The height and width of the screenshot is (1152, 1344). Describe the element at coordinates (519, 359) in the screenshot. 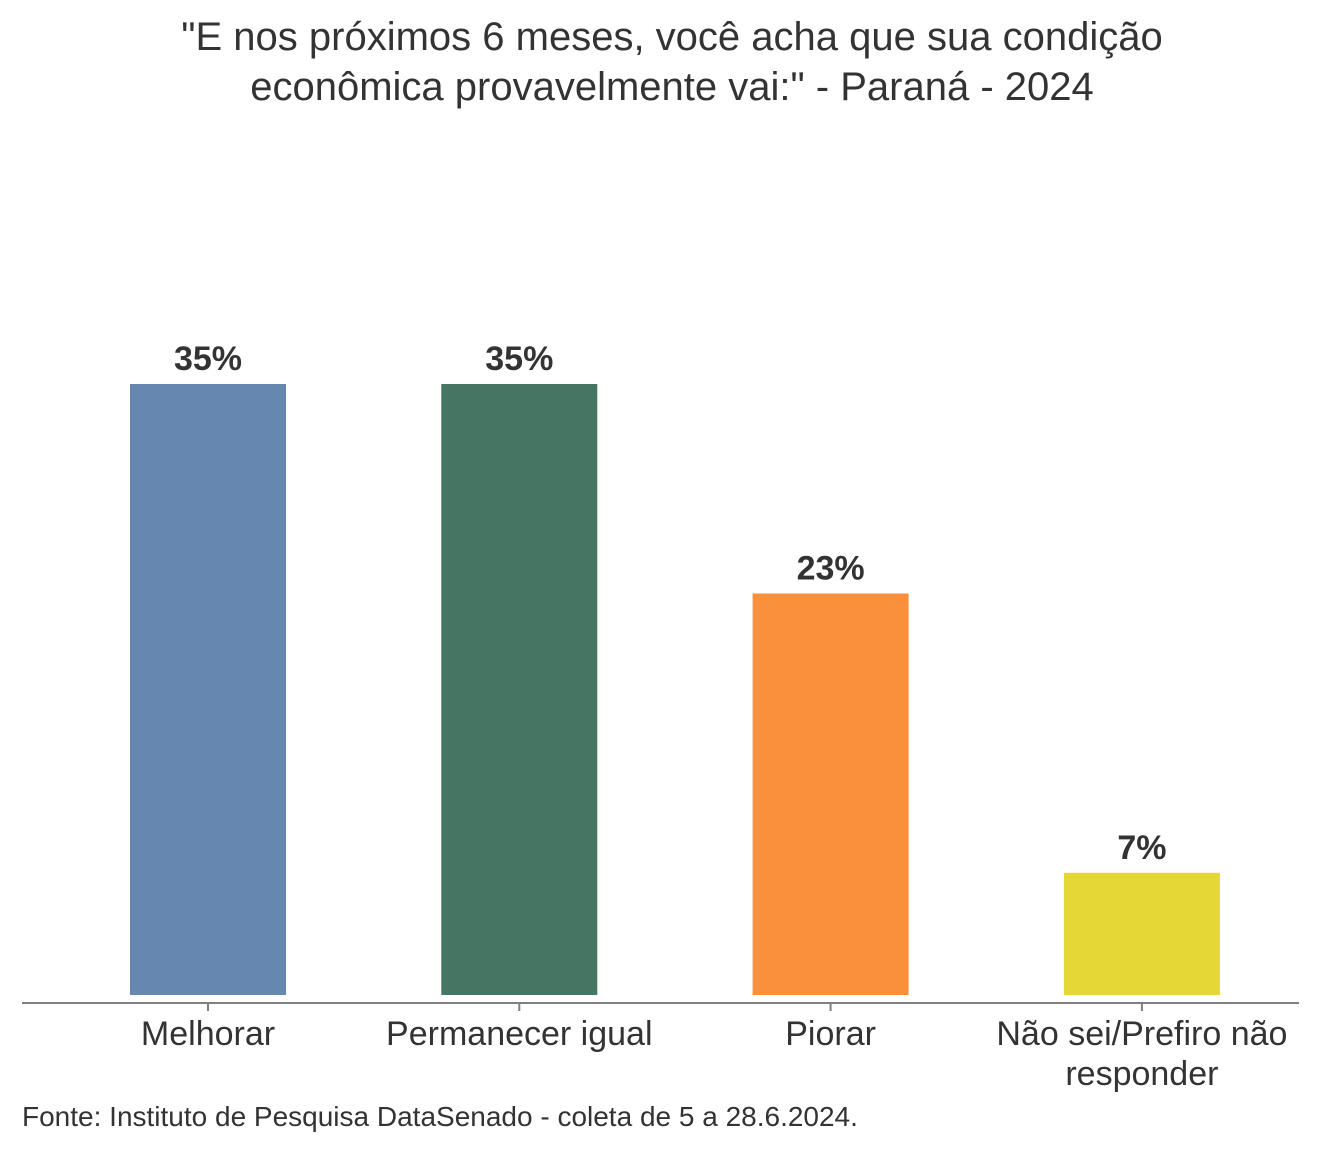

I see `value-label-1: 35%` at that location.